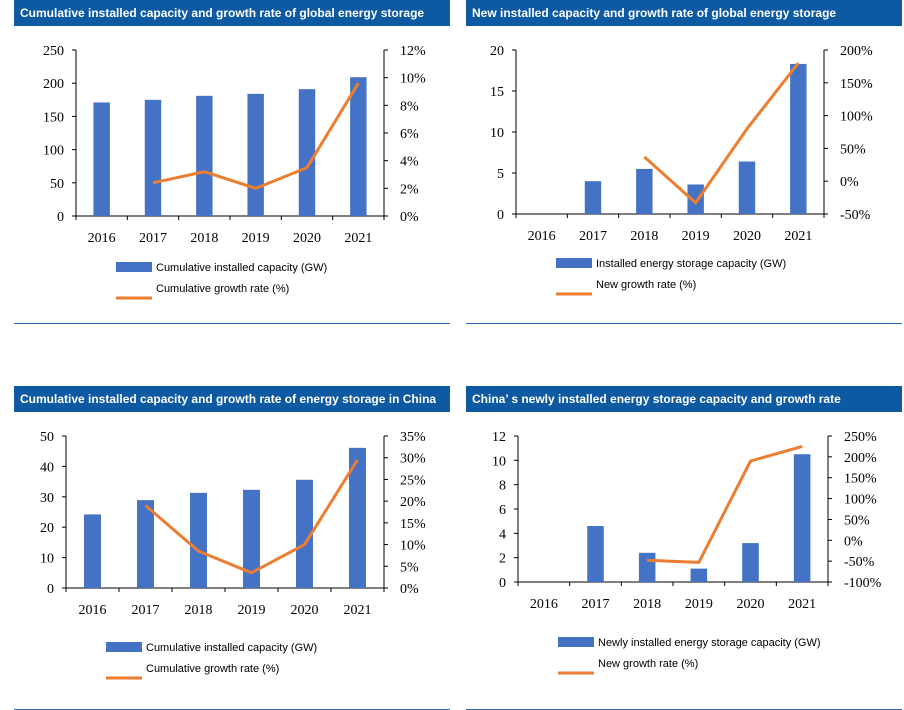 The image size is (904, 710). What do you see at coordinates (499, 437) in the screenshot?
I see `y-left-tick-label: 12` at bounding box center [499, 437].